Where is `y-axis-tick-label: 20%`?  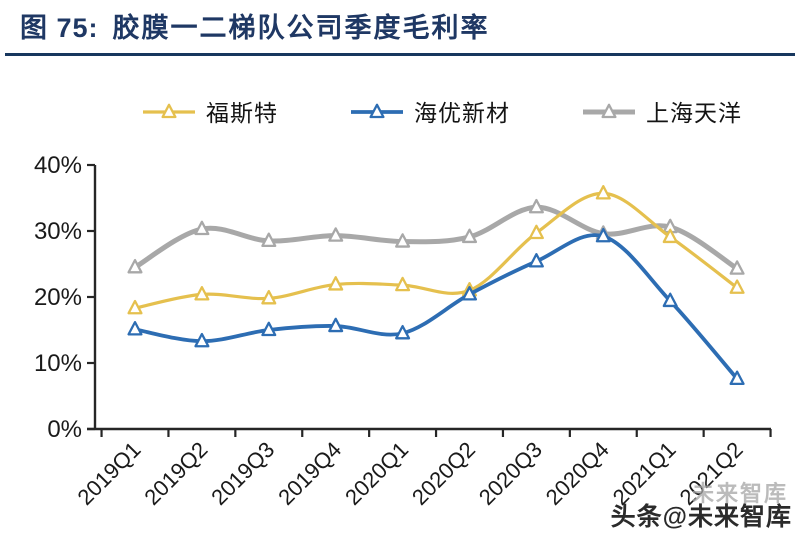
y-axis-tick-label: 20% is located at coordinates (58, 297).